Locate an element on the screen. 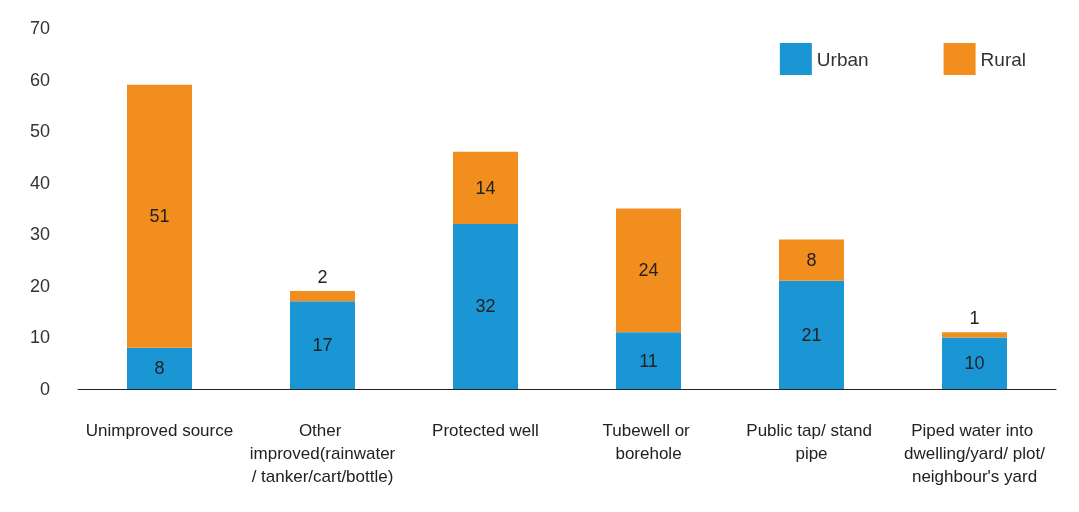 The width and height of the screenshot is (1079, 512). data-label: 24 is located at coordinates (648, 270).